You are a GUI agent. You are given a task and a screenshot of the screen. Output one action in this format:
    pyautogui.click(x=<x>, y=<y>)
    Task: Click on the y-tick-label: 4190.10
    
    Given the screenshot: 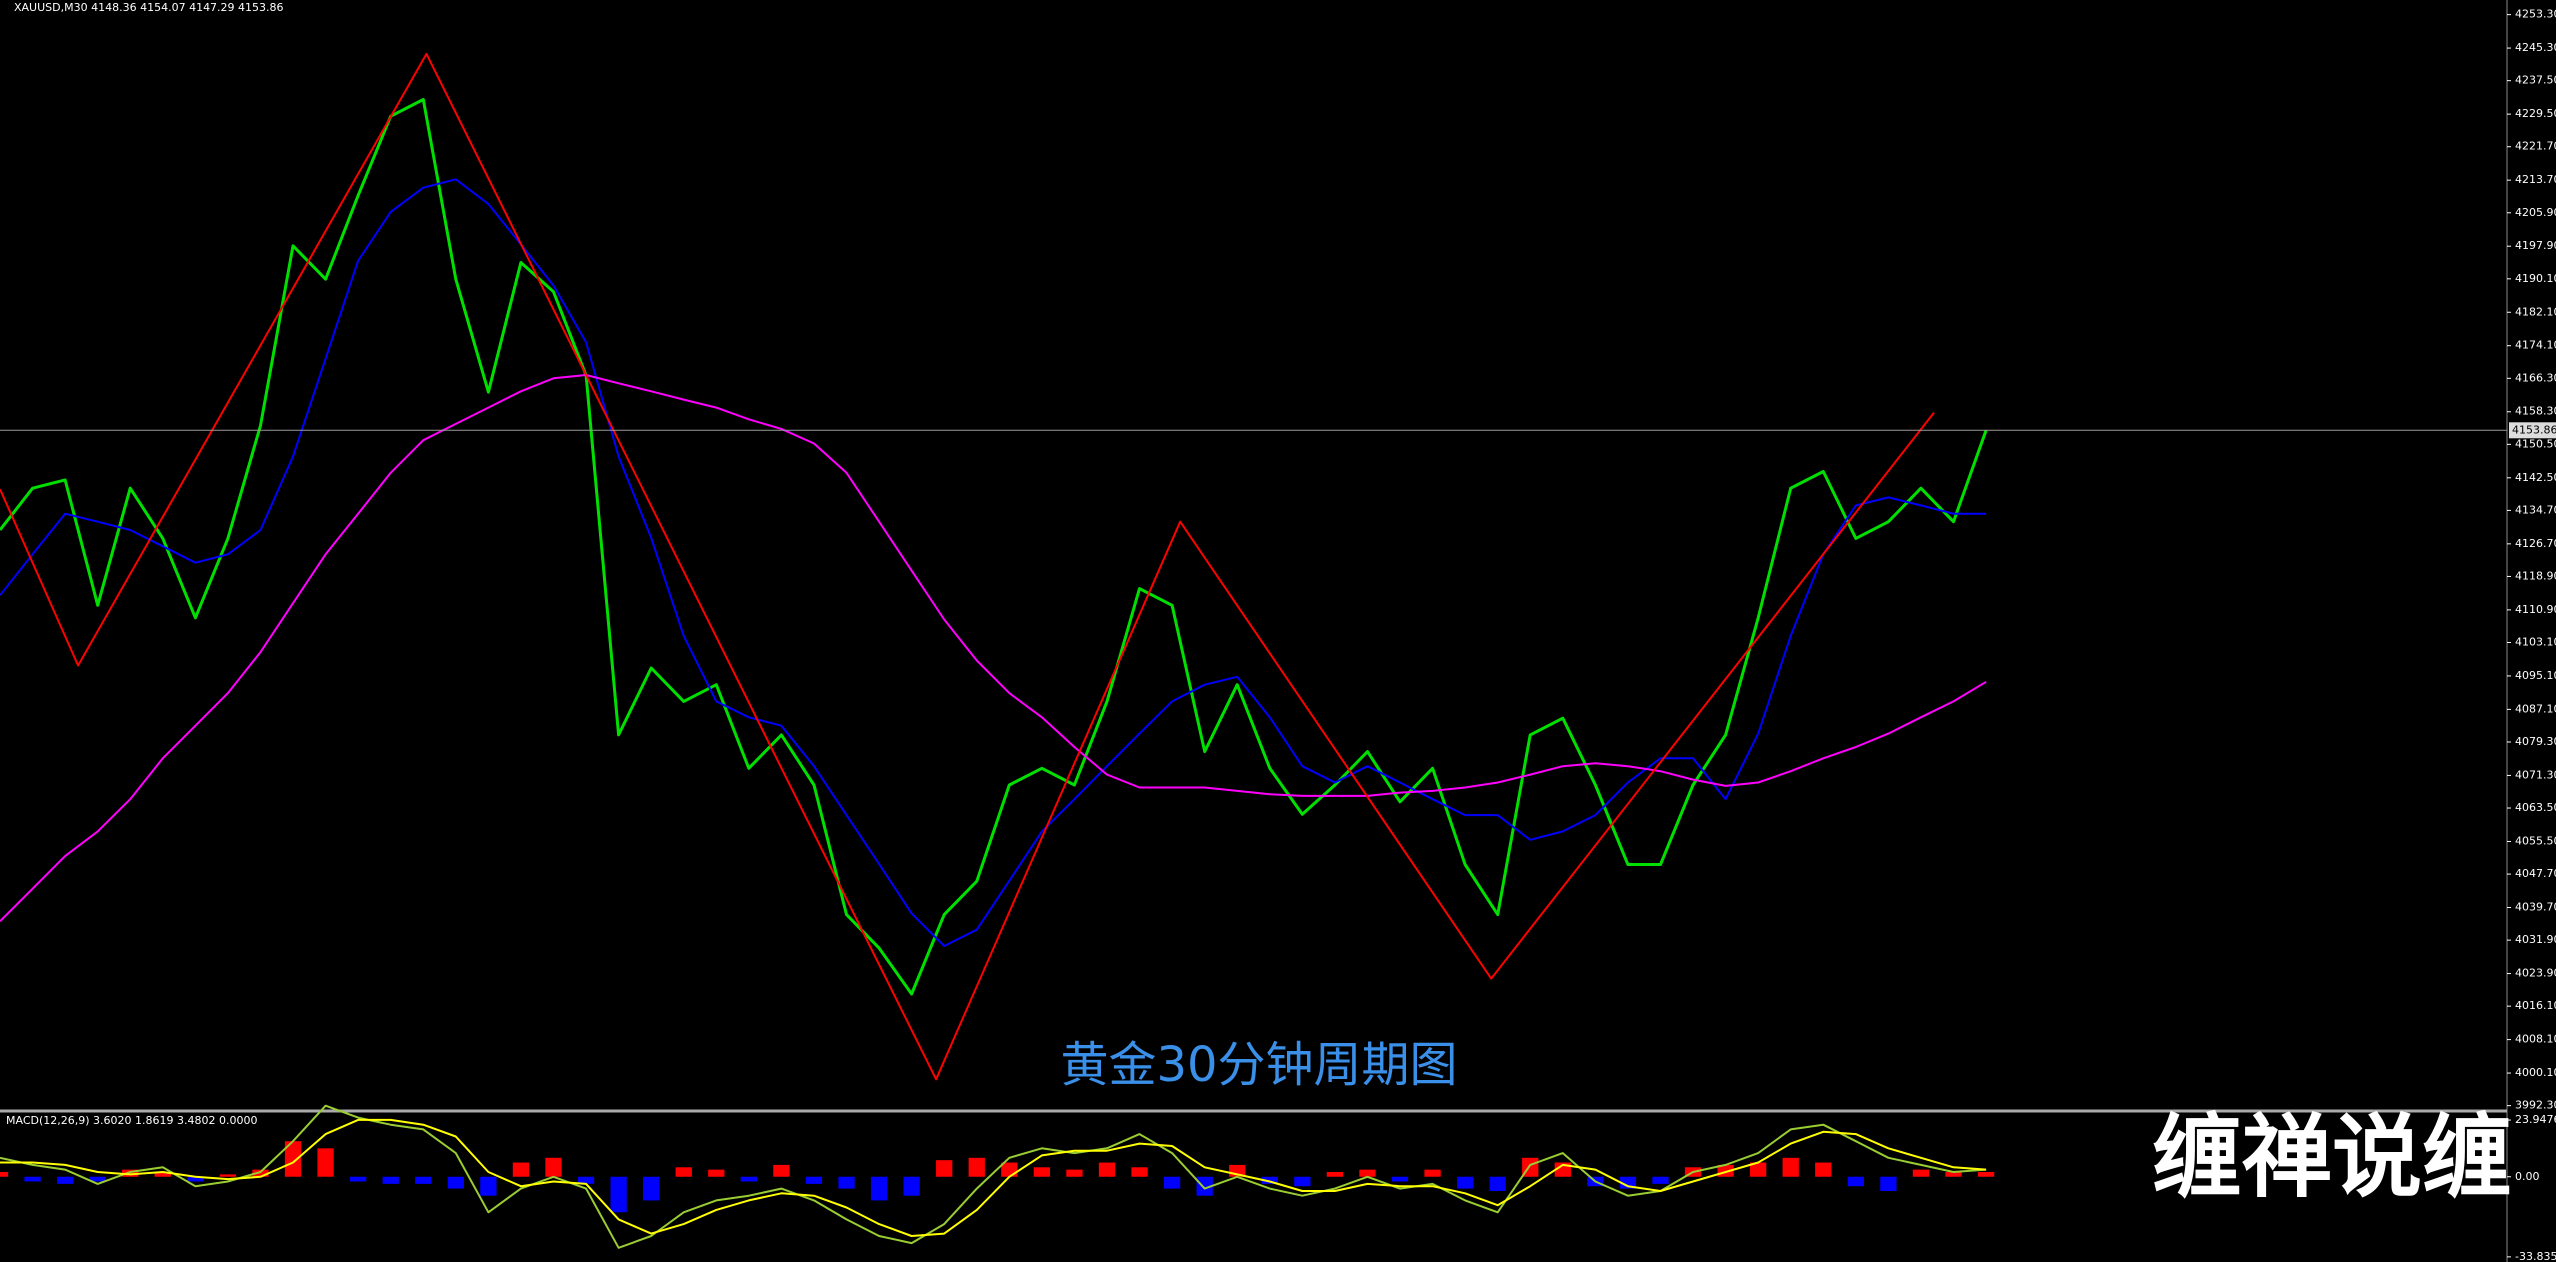 What is the action you would take?
    pyautogui.click(x=2535, y=278)
    